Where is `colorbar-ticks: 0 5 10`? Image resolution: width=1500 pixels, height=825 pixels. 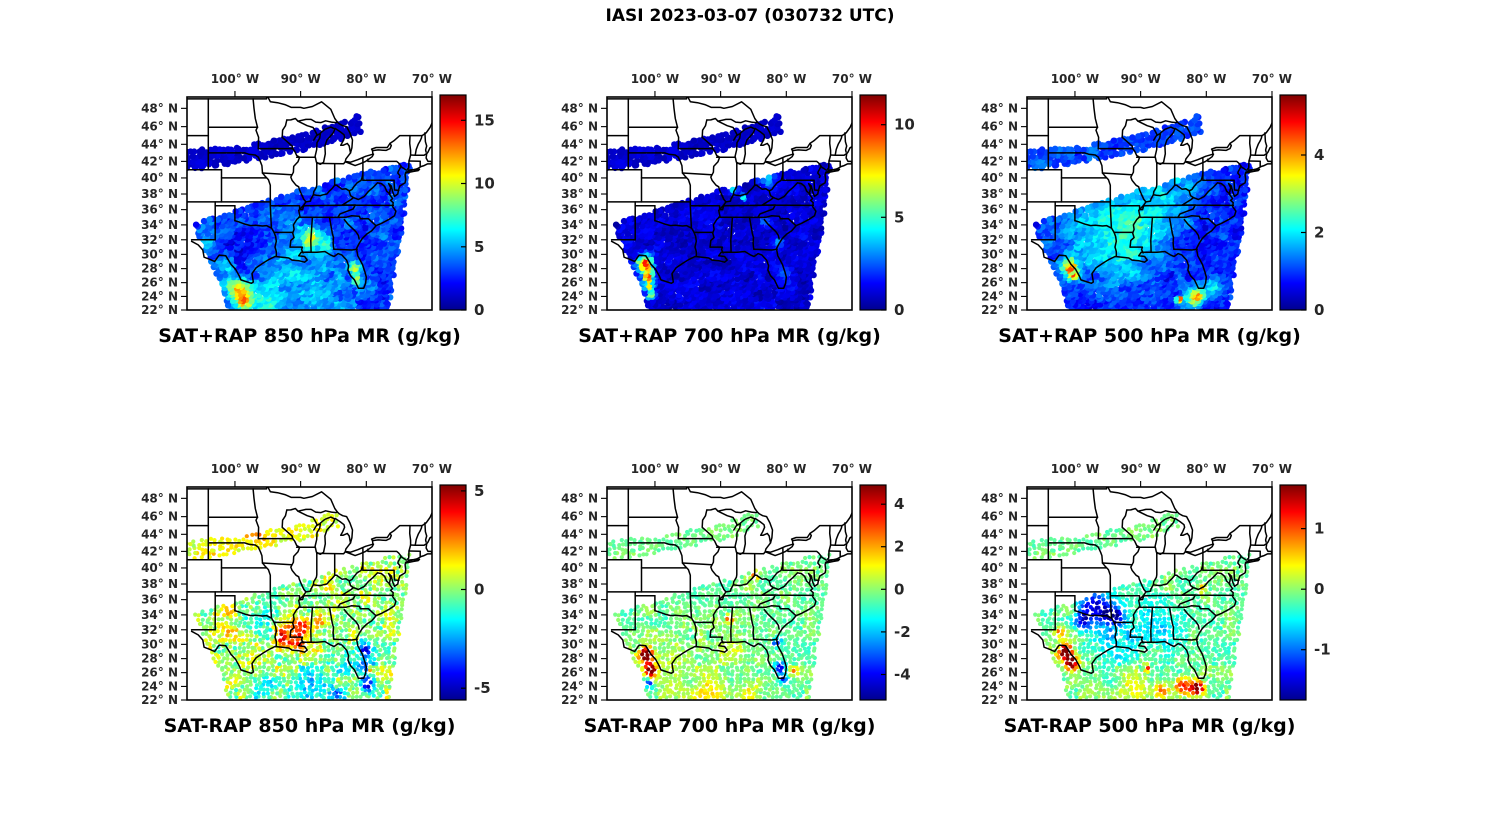
colorbar-ticks: 0 5 10 is located at coordinates (898, 217).